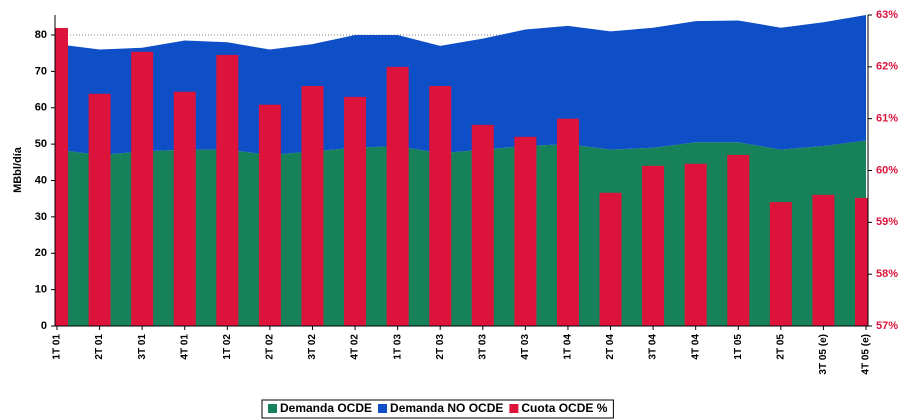  I want to click on legend-label: Demanda OCDE, so click(326, 408).